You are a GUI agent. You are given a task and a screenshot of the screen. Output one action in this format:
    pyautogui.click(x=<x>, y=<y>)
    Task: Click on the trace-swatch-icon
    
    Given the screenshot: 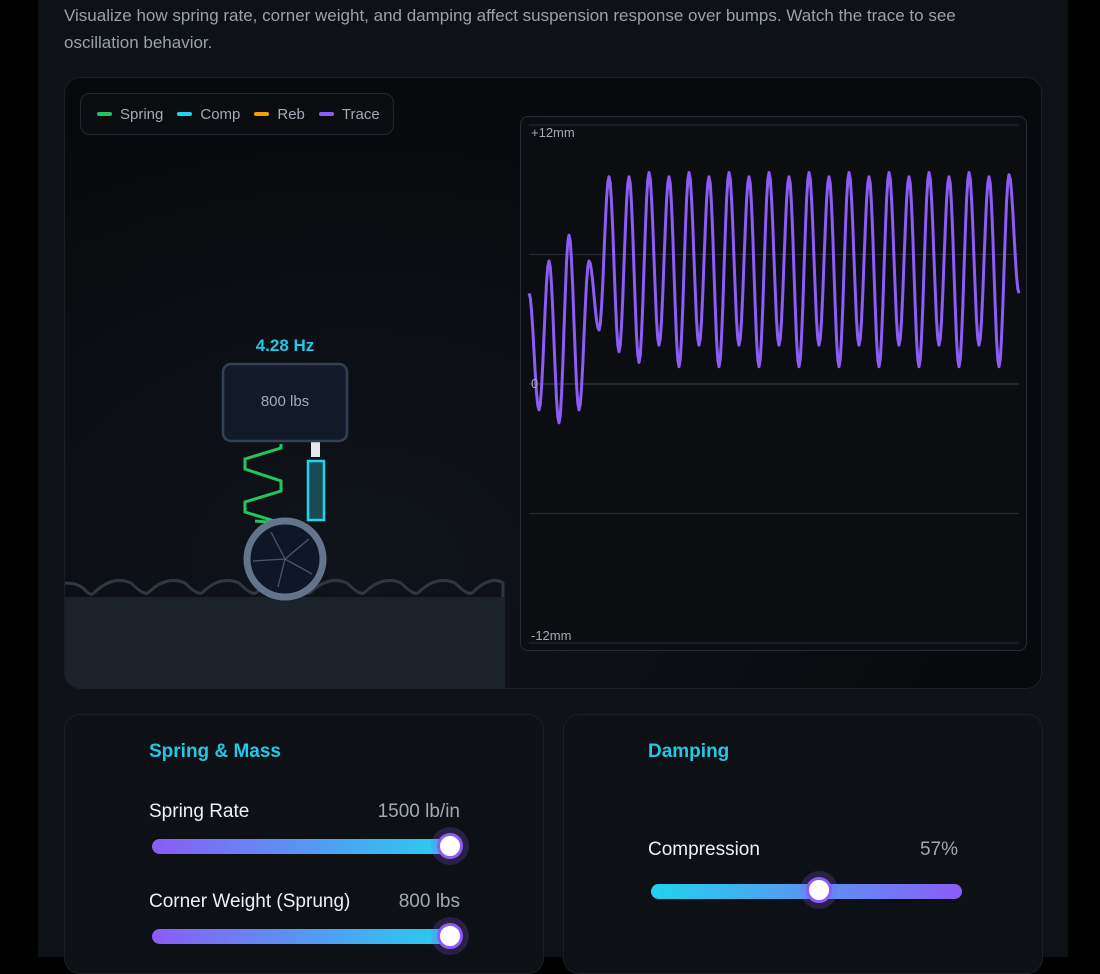 What is the action you would take?
    pyautogui.click(x=326, y=114)
    